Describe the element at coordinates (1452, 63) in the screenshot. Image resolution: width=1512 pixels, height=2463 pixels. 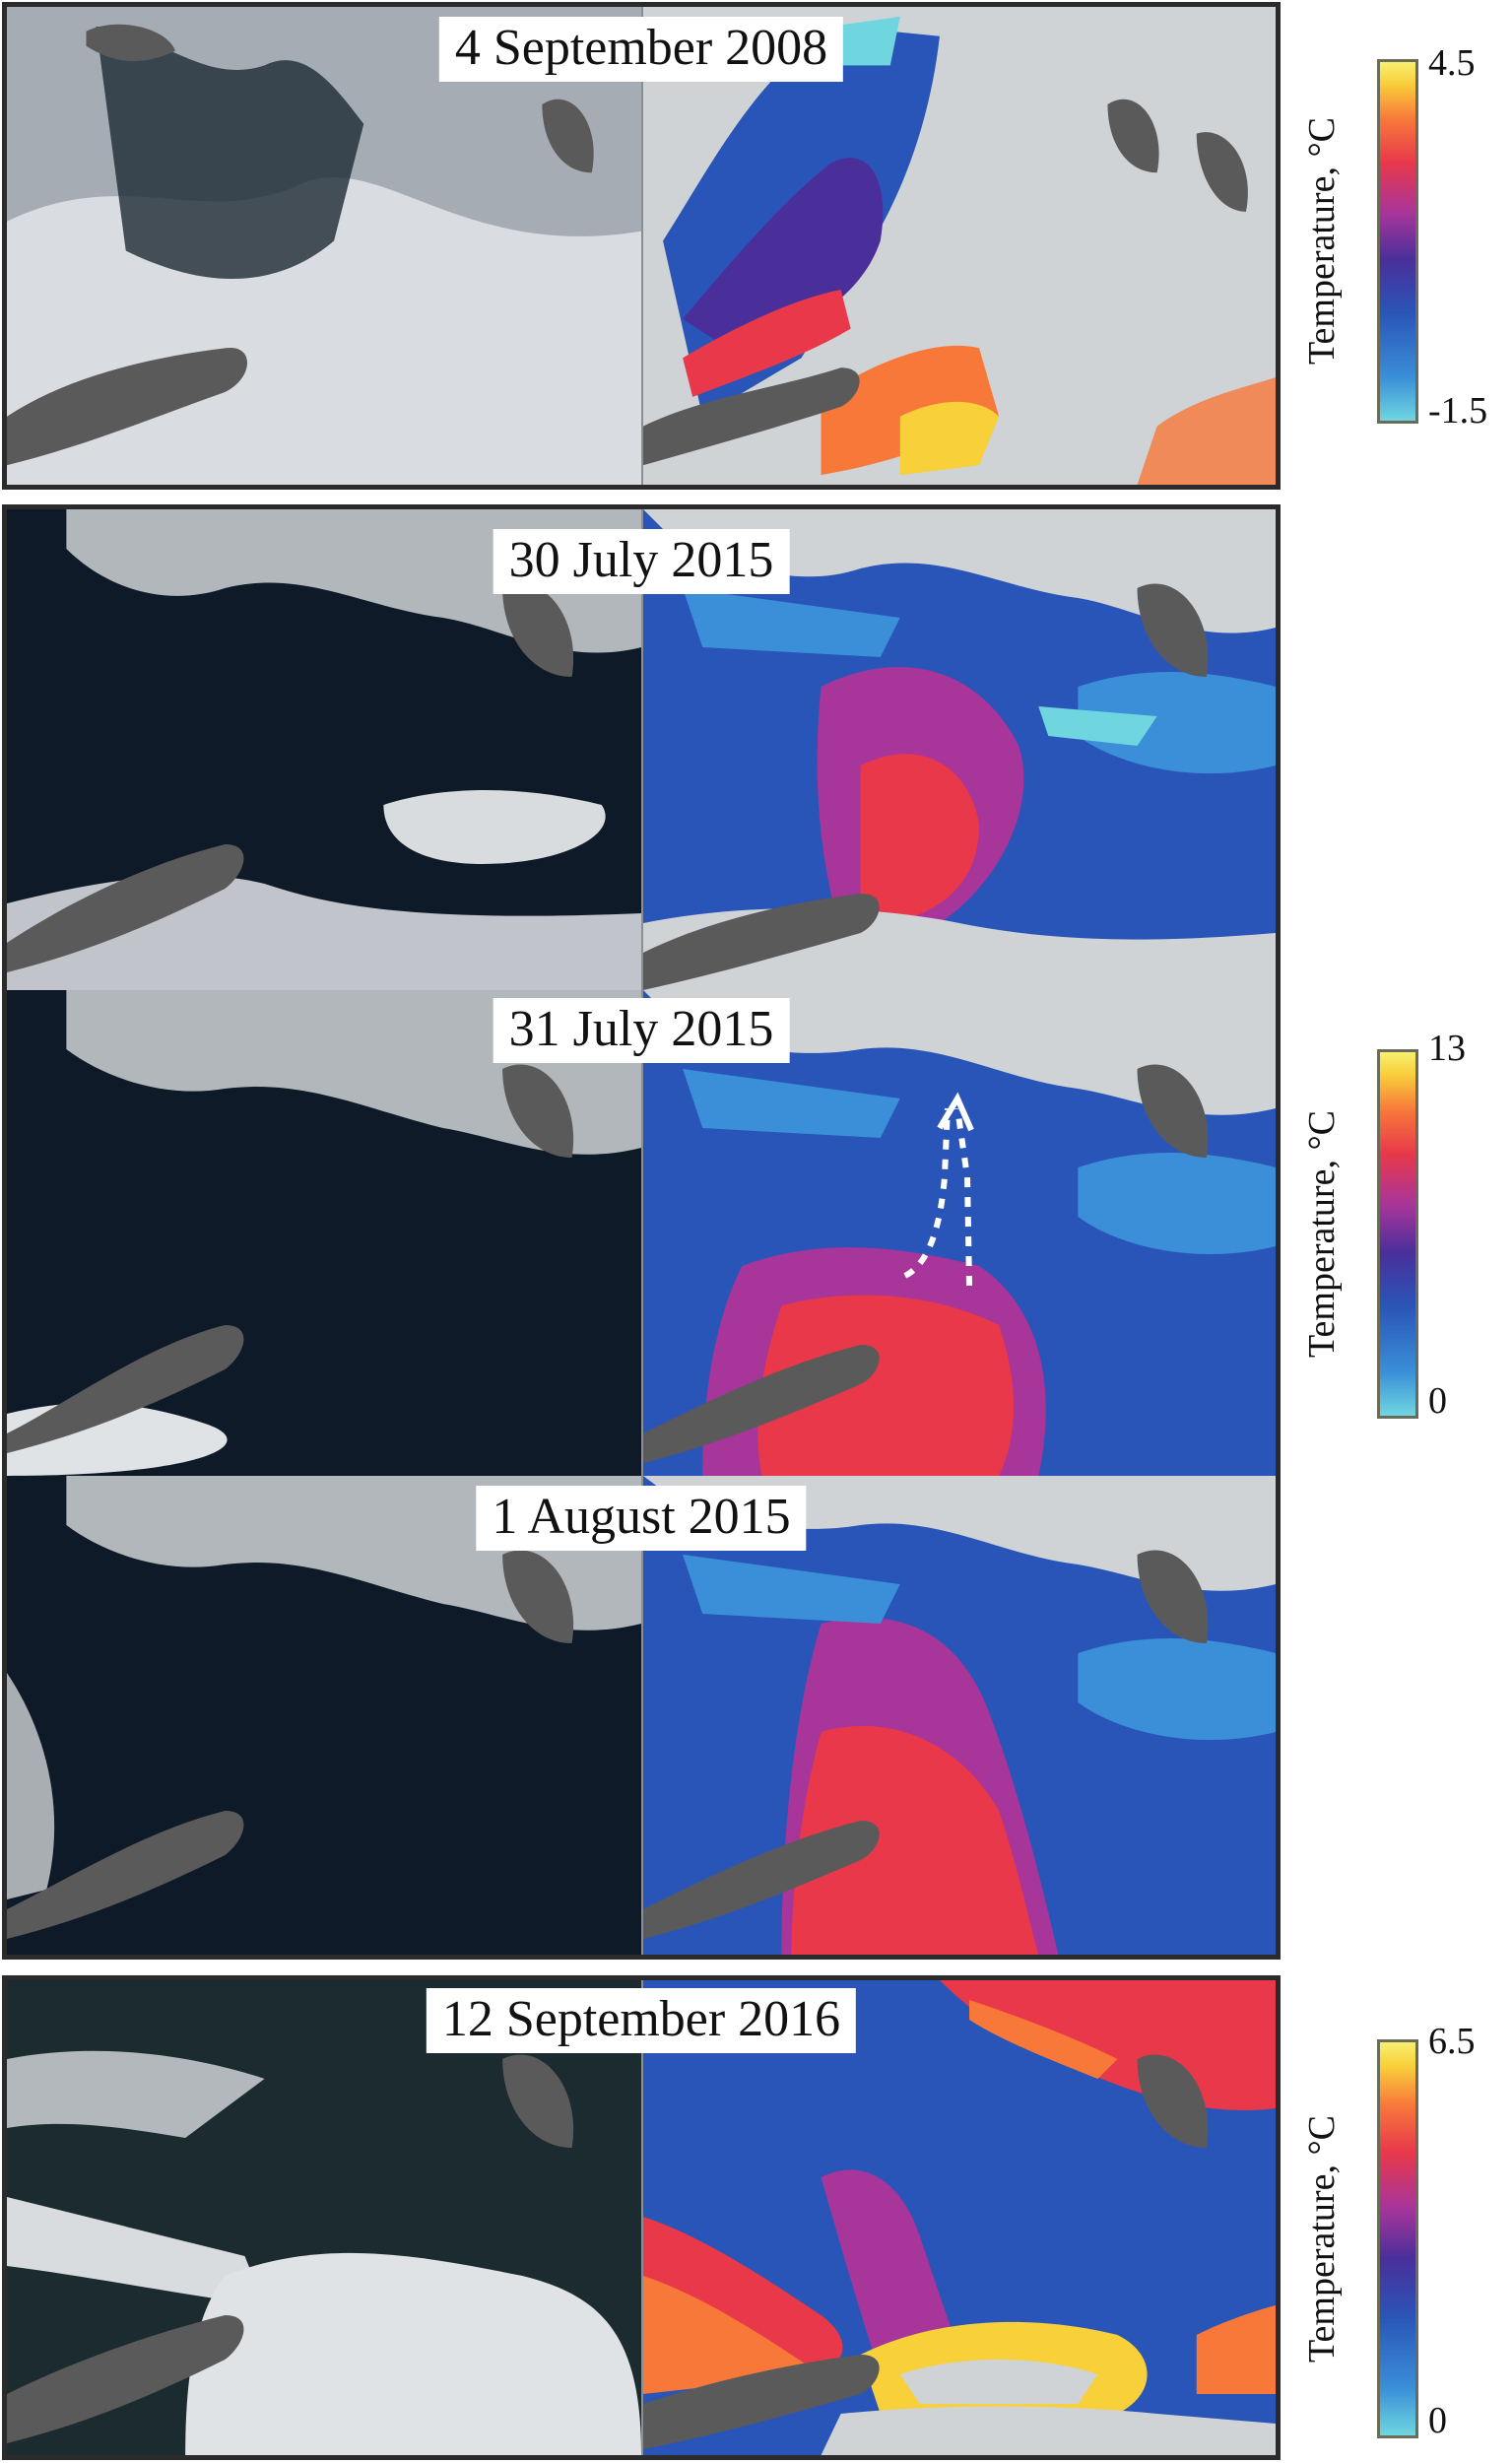
I see `colorbar-max: 4.5` at that location.